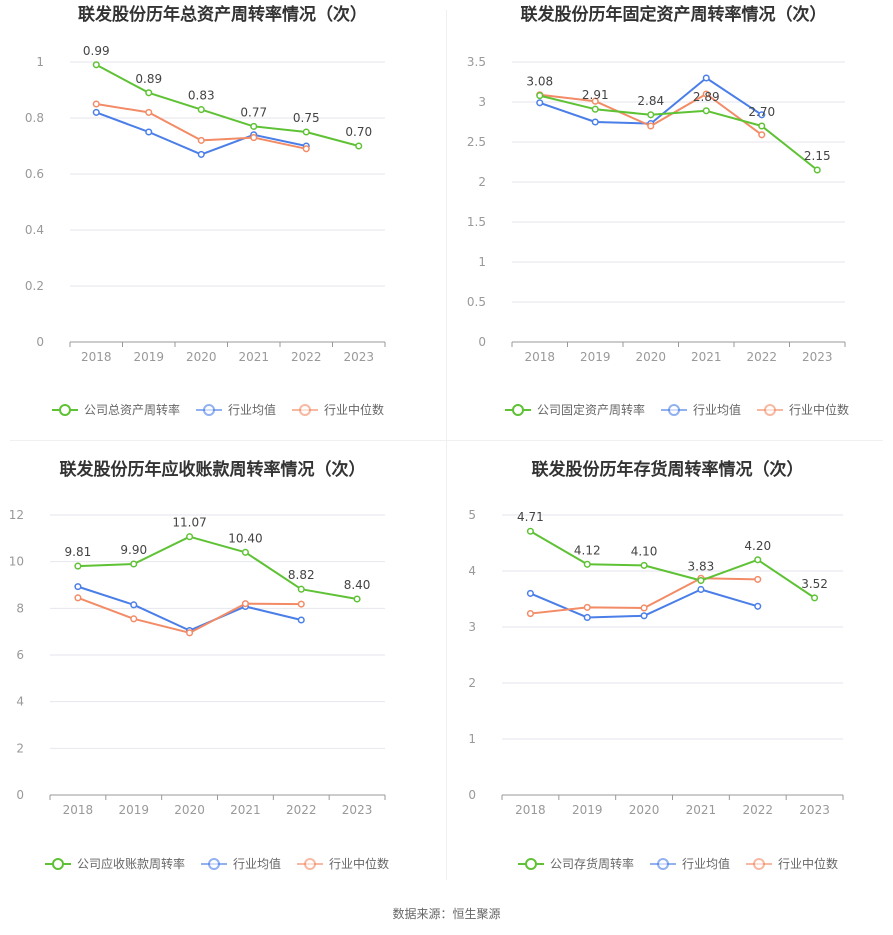 The height and width of the screenshot is (935, 893). What do you see at coordinates (678, 132) in the screenshot?
I see `series-line-company` at bounding box center [678, 132].